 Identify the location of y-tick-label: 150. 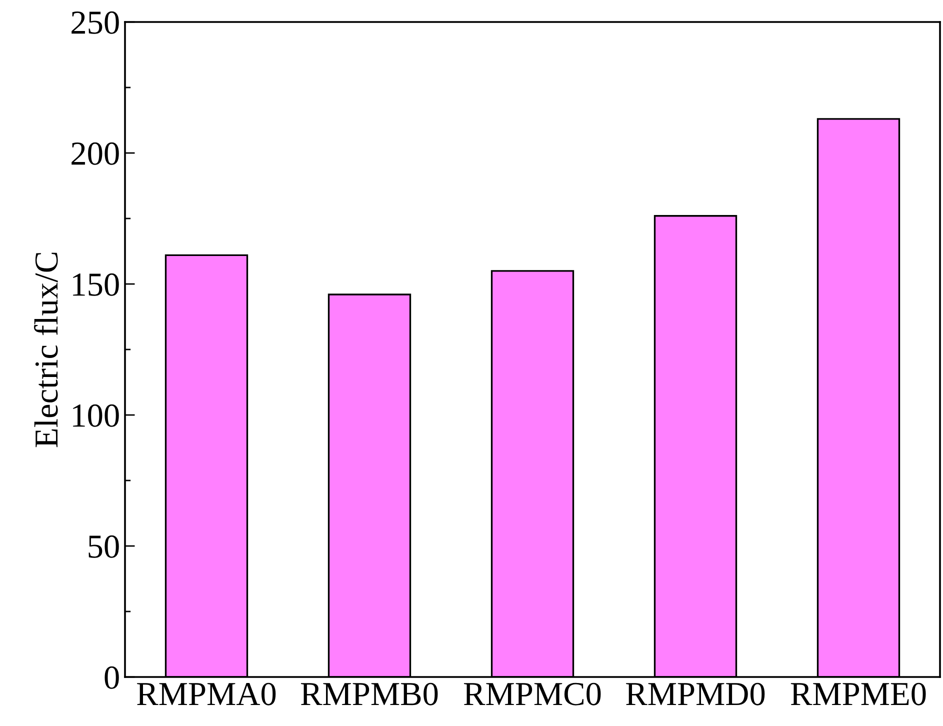
(96, 284).